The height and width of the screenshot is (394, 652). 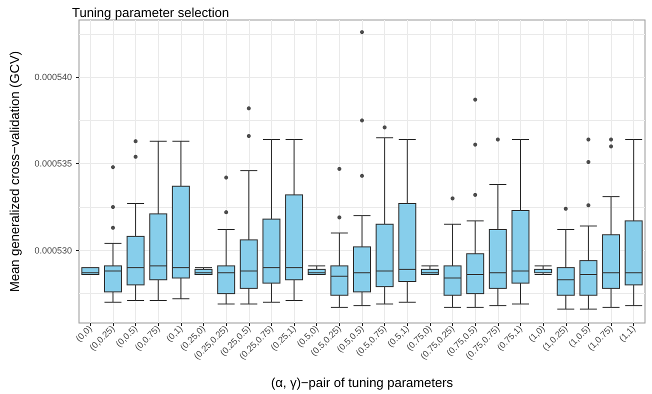 What do you see at coordinates (53, 163) in the screenshot?
I see `y-tick-label: 0.000535` at bounding box center [53, 163].